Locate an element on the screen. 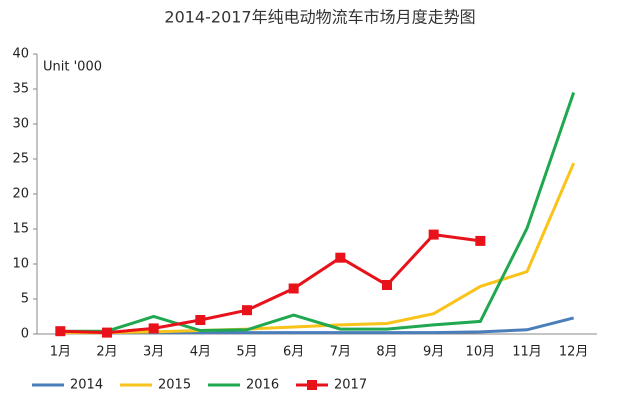 The width and height of the screenshot is (627, 402). y-tick-label: 15 is located at coordinates (20, 229).